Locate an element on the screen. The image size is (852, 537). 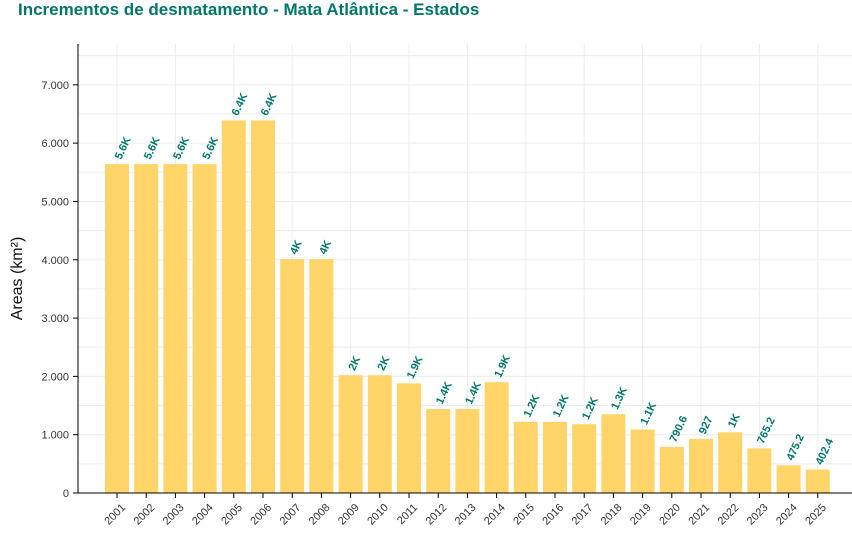
data-label: 1.9K is located at coordinates (502, 366).